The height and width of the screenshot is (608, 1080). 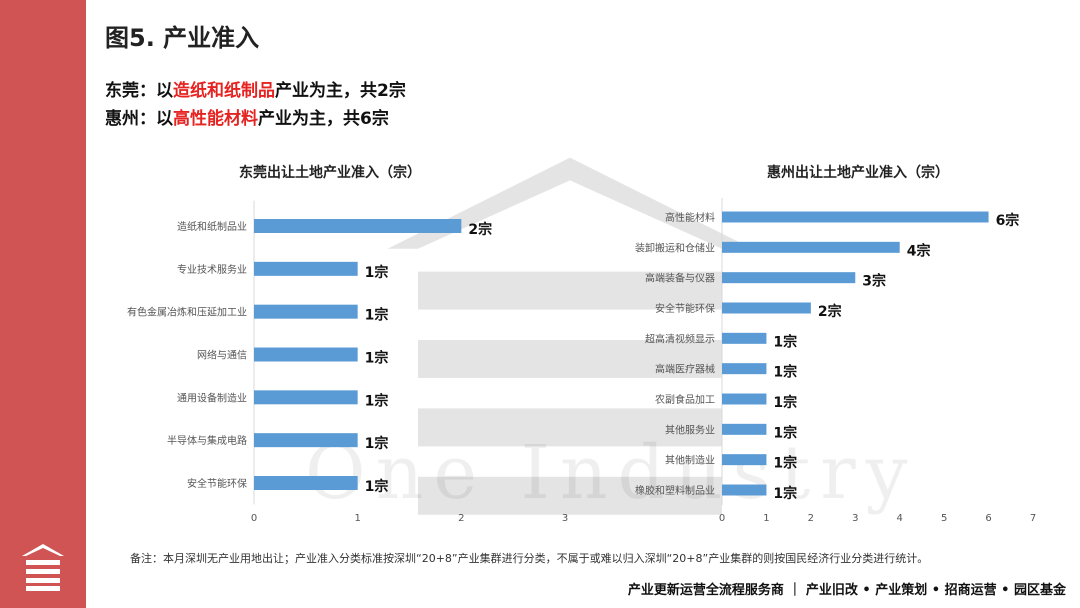 What do you see at coordinates (919, 250) in the screenshot?
I see `data-label: 4宗` at bounding box center [919, 250].